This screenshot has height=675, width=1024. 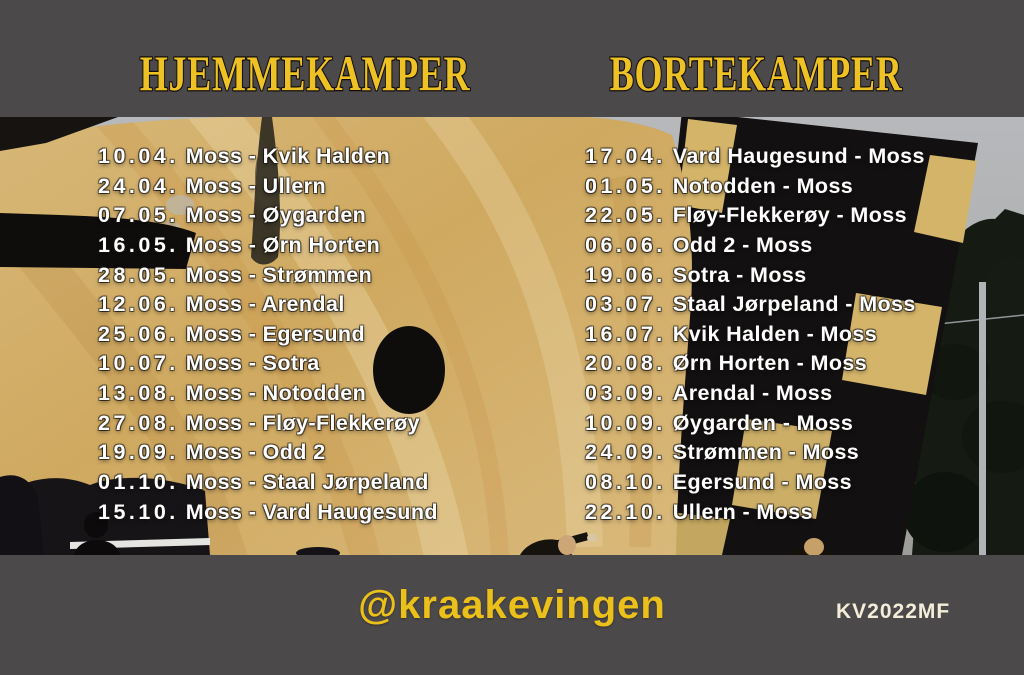 I want to click on match-date: 17.04., so click(x=625, y=156).